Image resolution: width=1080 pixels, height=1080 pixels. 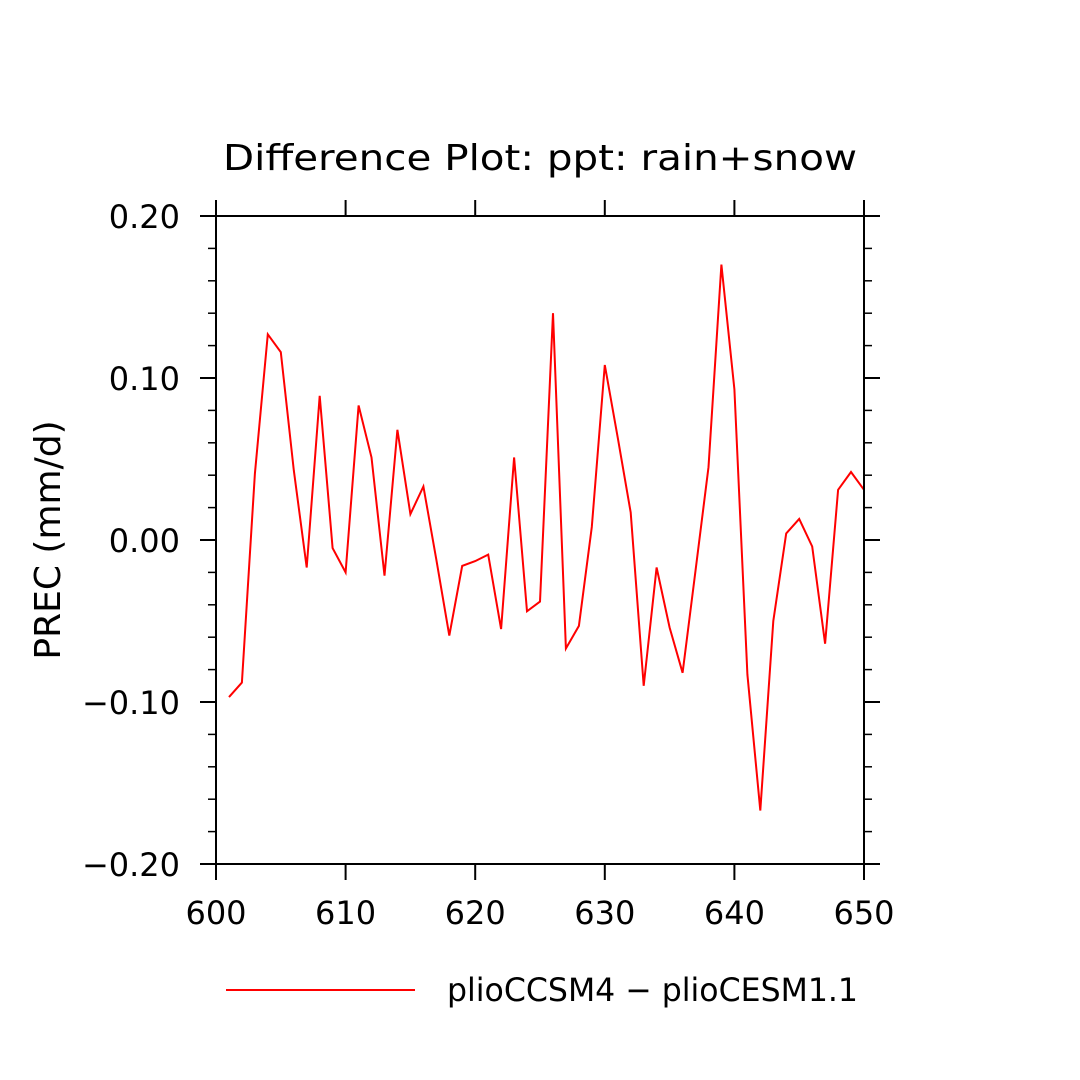 I want to click on y-tick-label: −0.10, so click(x=131, y=703).